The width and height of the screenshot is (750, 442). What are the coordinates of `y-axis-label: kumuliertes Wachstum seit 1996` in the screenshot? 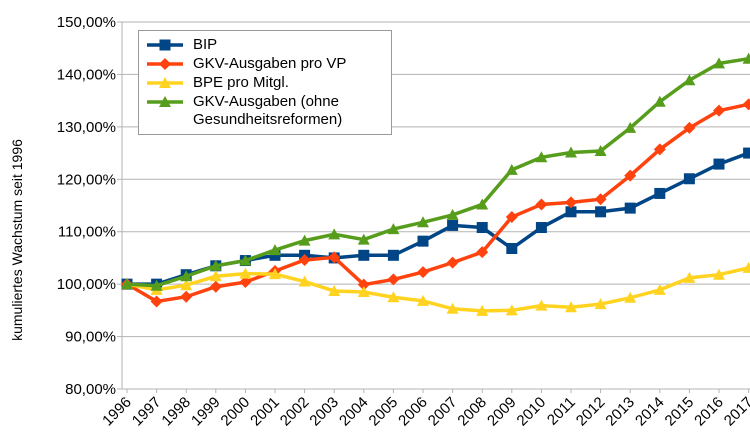 It's located at (17, 240).